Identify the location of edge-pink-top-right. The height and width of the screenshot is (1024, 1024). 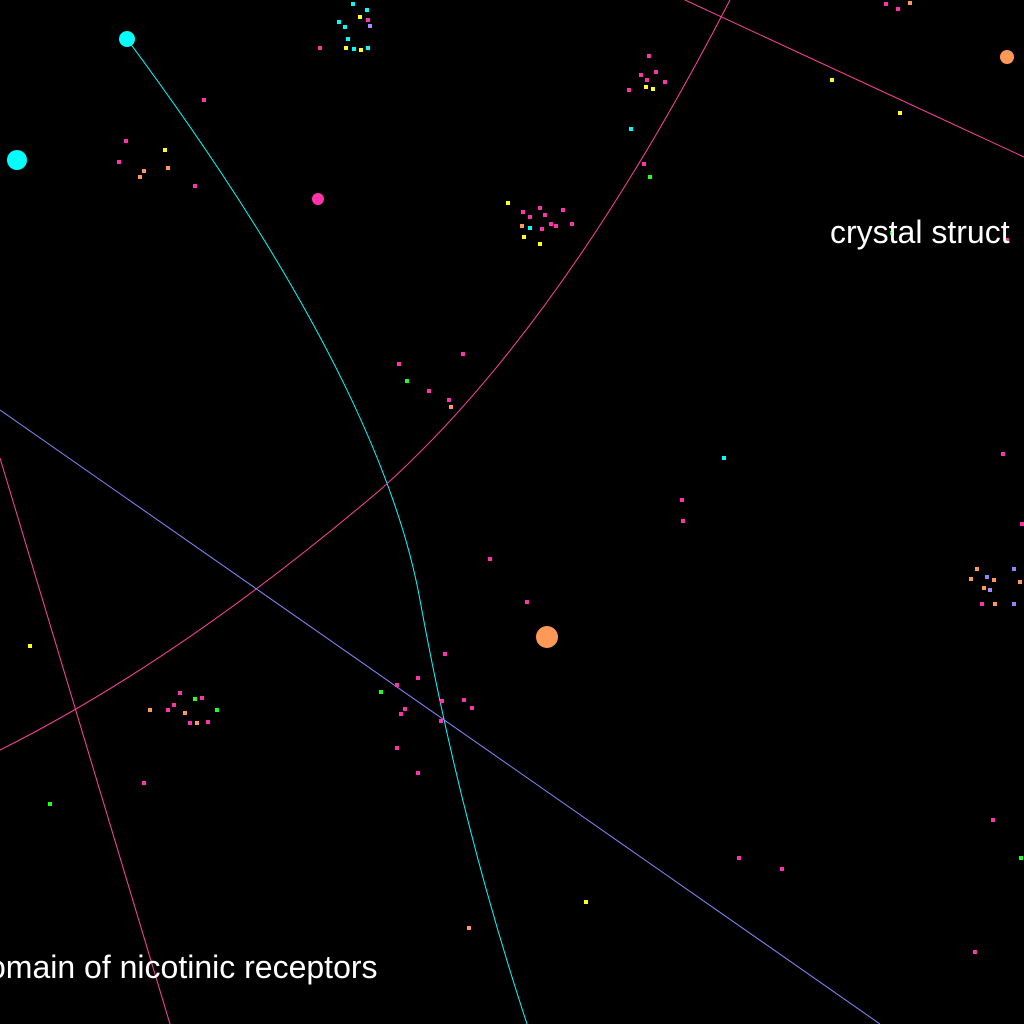
(854, 79).